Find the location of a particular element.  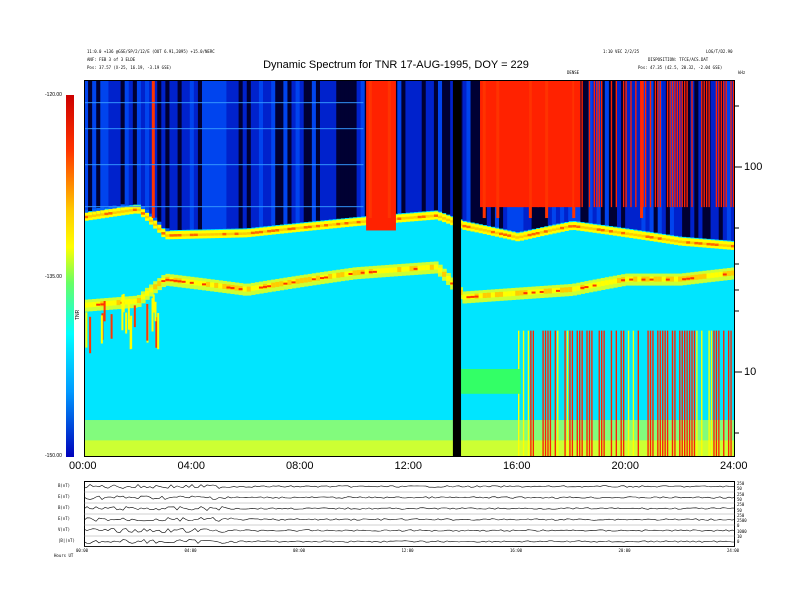

panel-trace is located at coordinates (409, 541).